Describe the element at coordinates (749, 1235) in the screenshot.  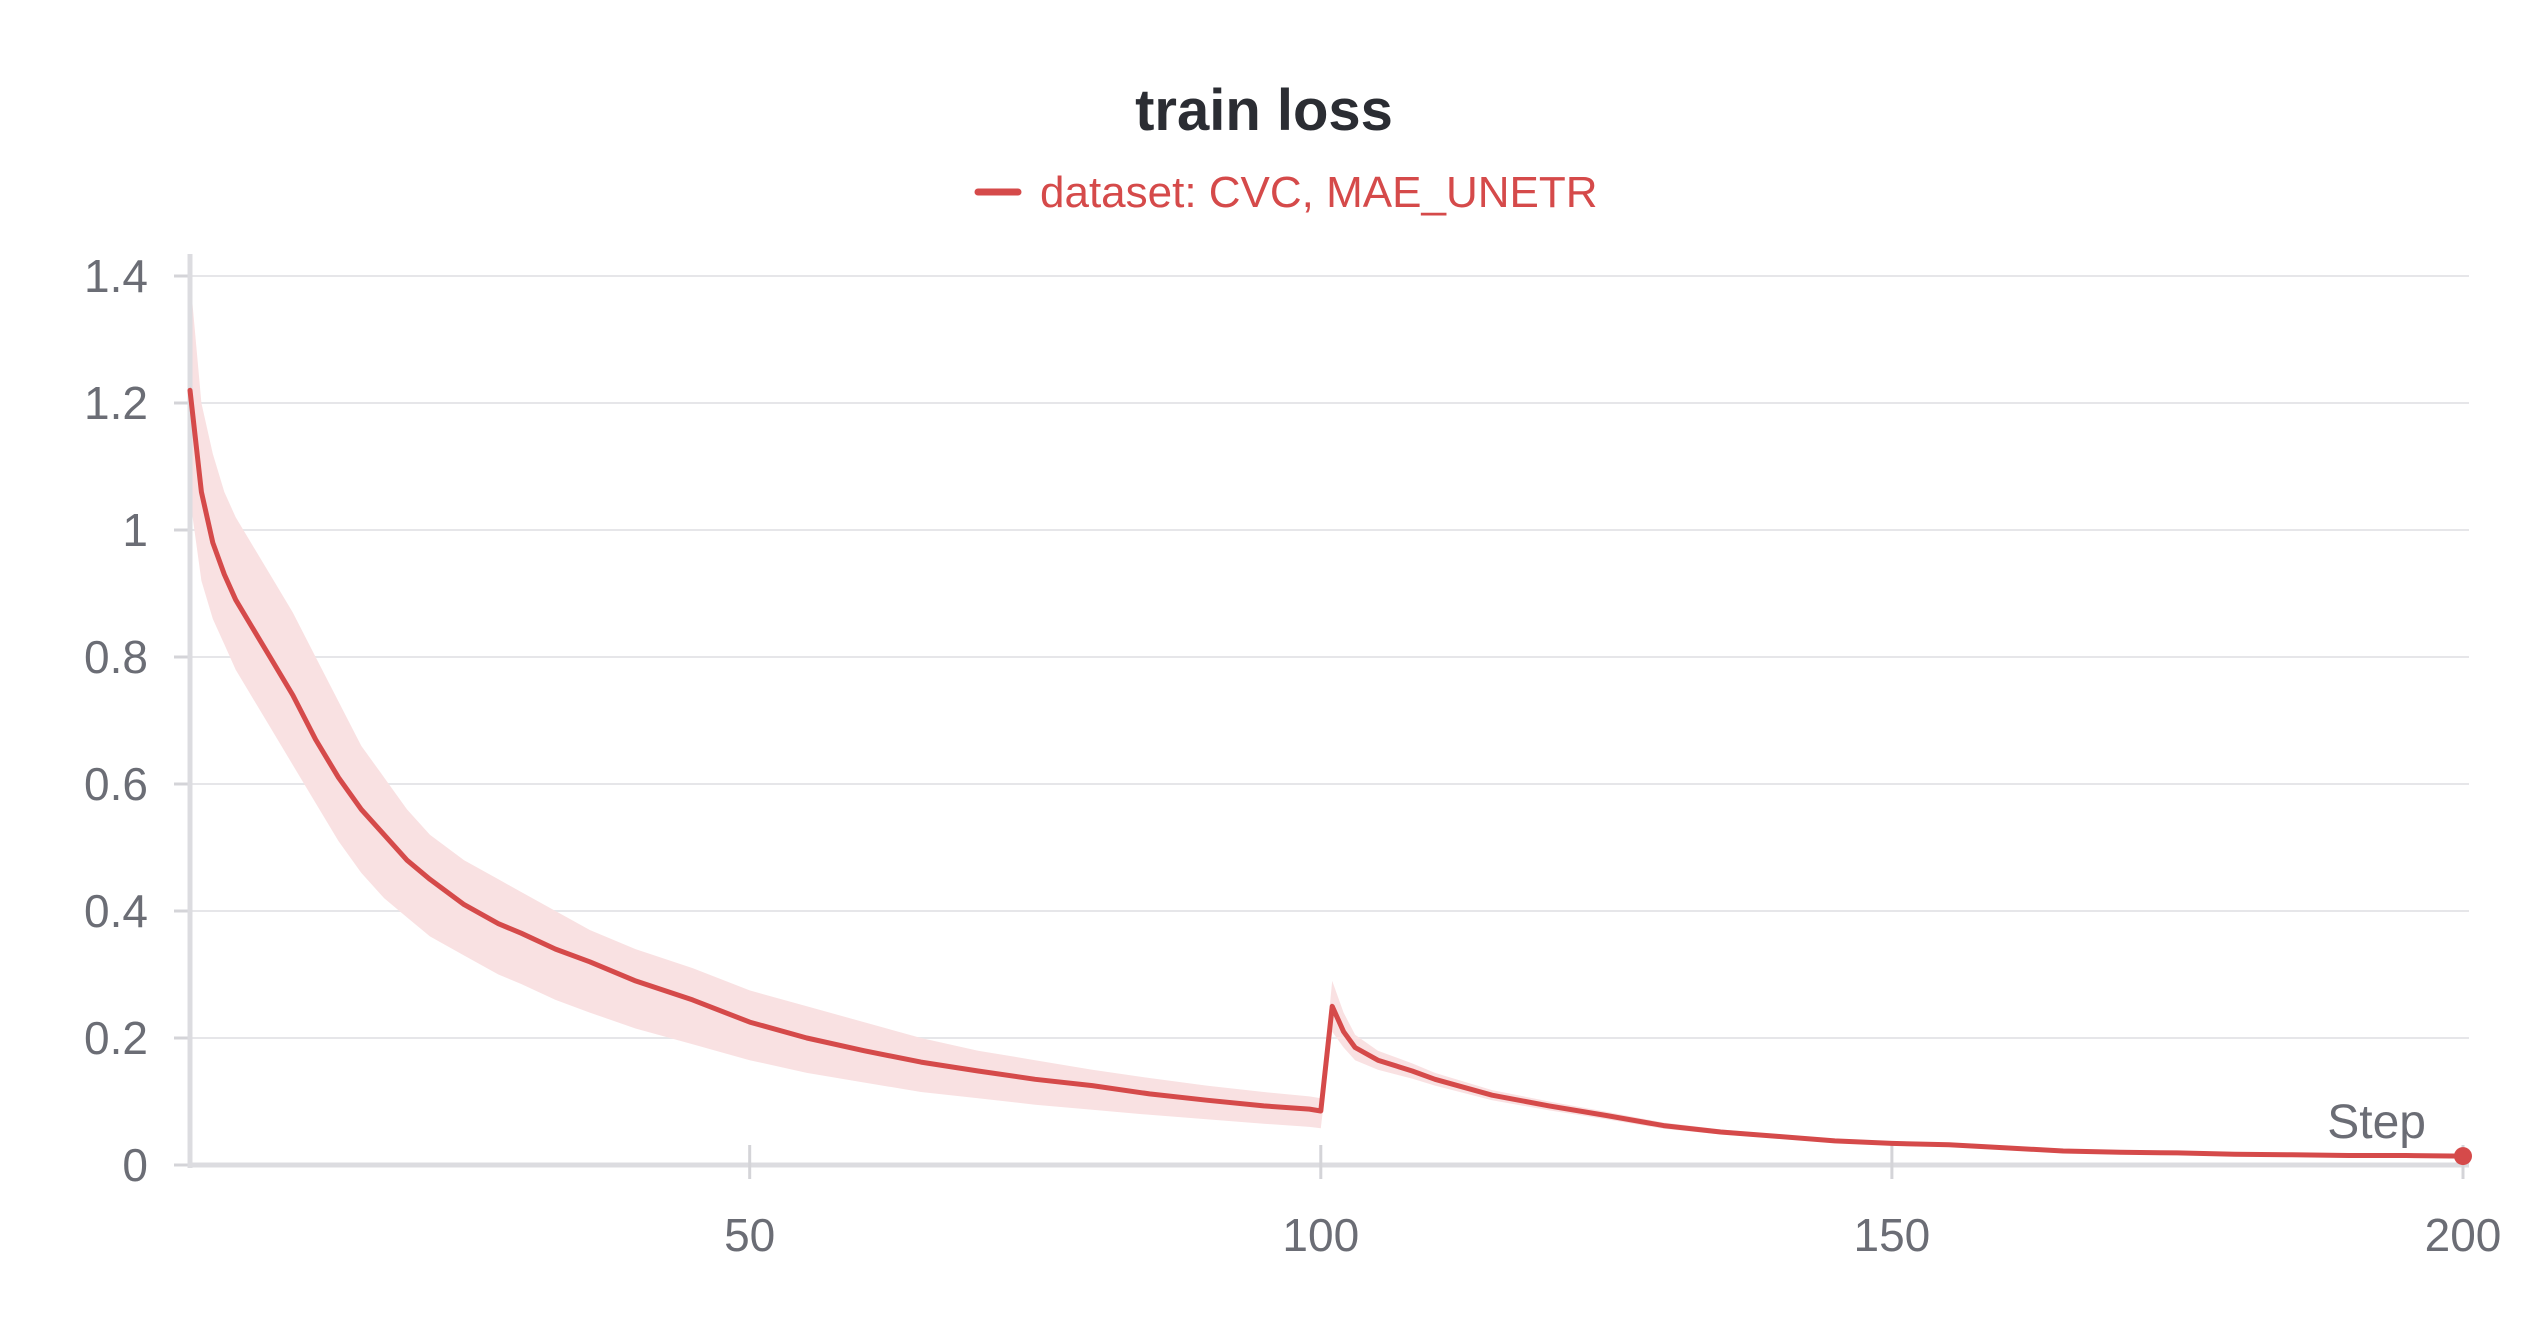
I see `x-tick-label: 50` at that location.